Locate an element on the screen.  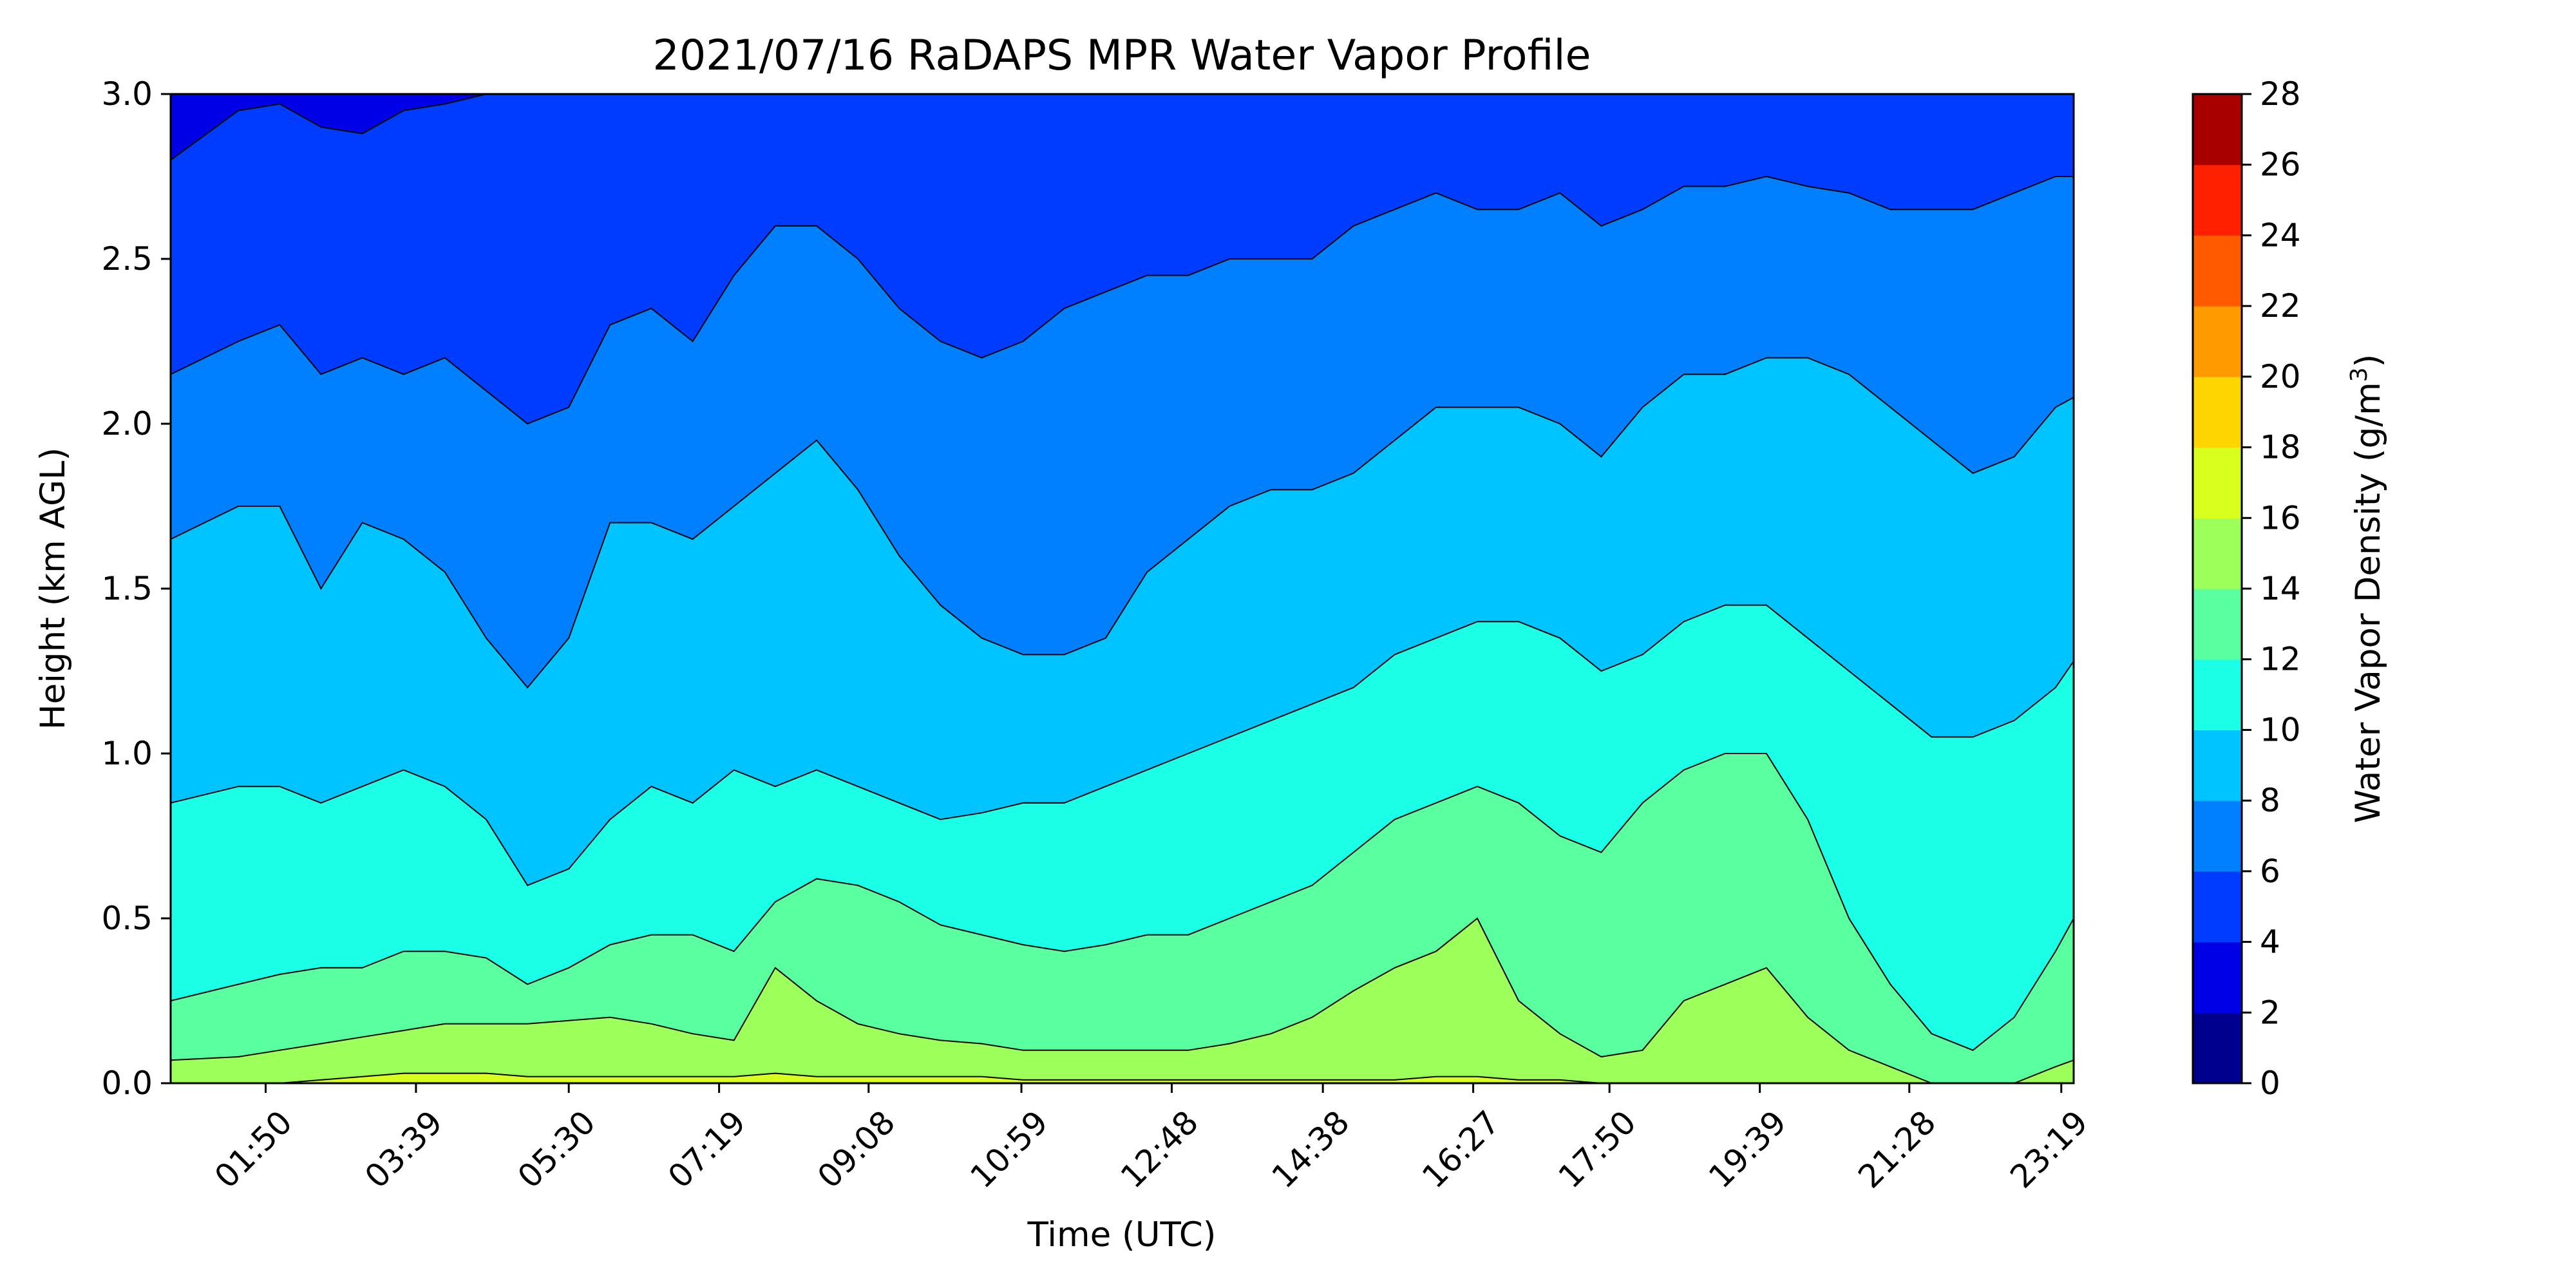
colorbar-tick-label: 14 is located at coordinates (2280, 588).